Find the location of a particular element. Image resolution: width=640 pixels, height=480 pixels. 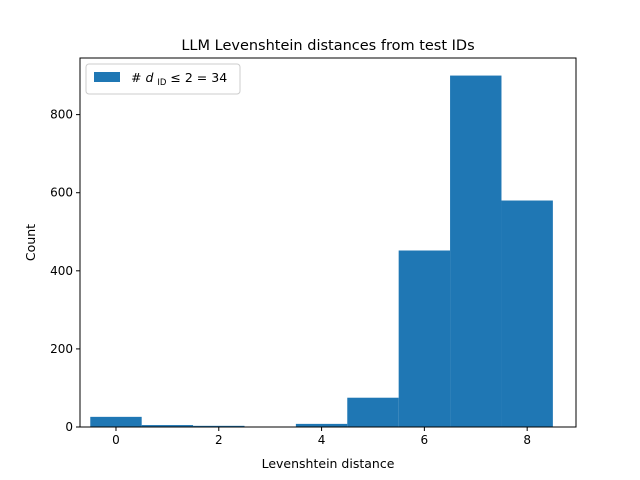

legend-swatch is located at coordinates (107, 77).